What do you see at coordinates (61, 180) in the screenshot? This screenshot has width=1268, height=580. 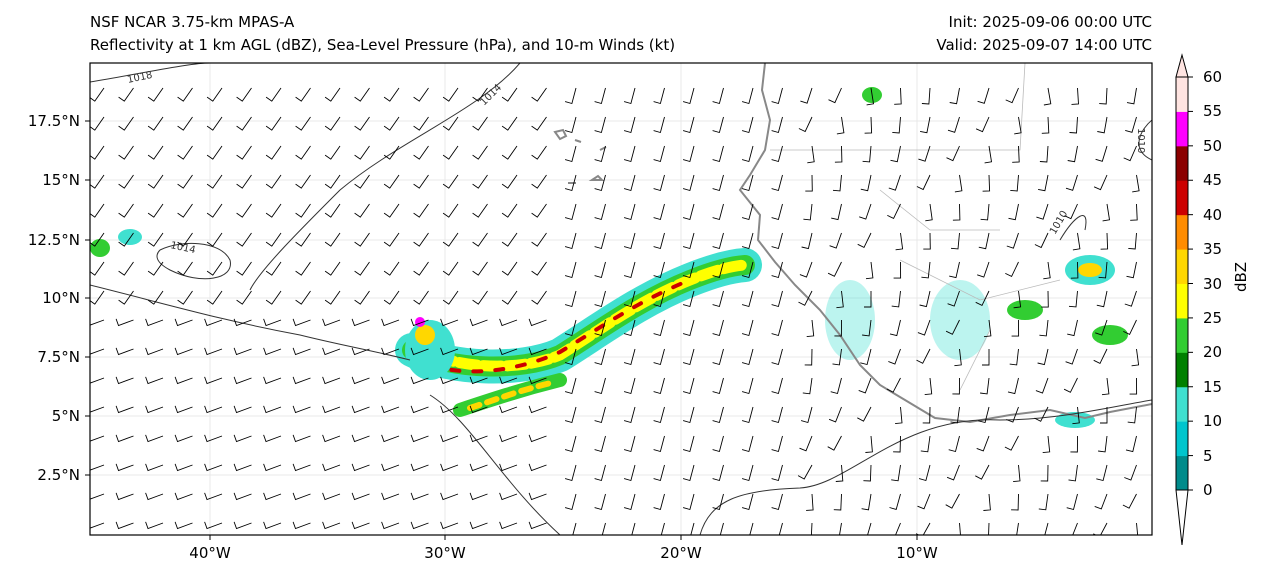 I see `lat-tick: 15°N` at bounding box center [61, 180].